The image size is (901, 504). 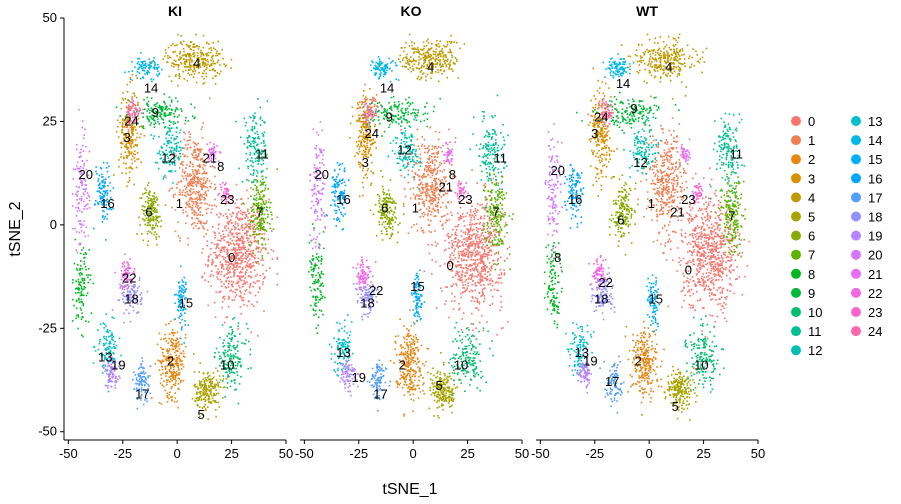 What do you see at coordinates (104, 201) in the screenshot?
I see `cluster-16-points` at bounding box center [104, 201].